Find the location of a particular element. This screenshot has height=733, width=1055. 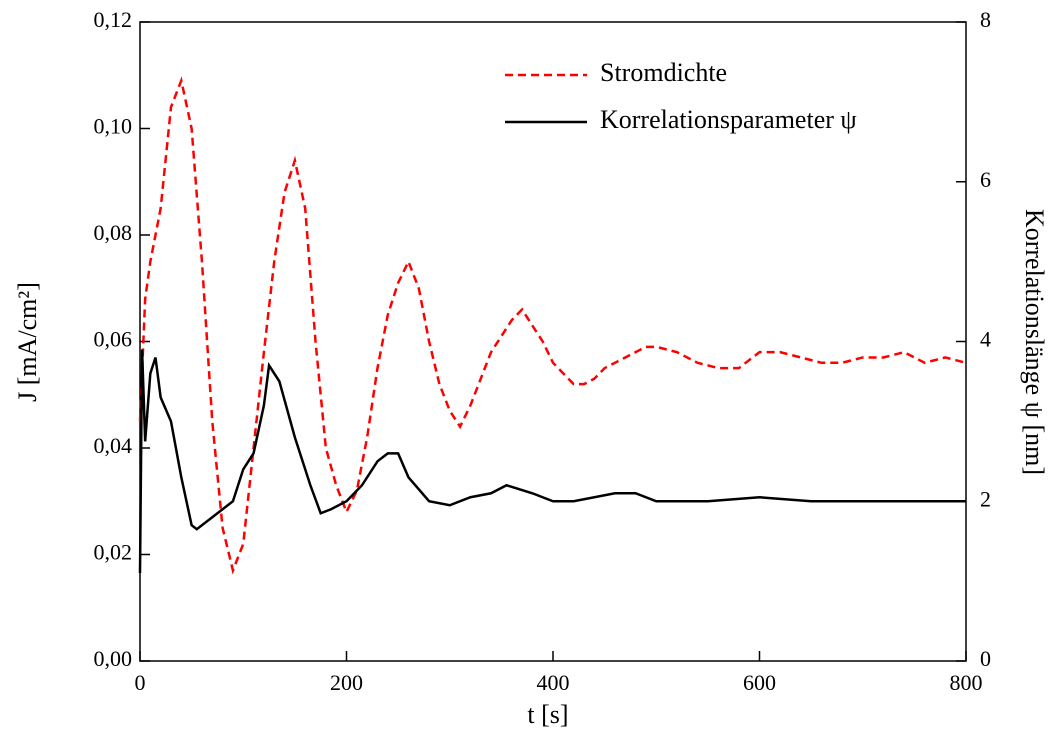

y-tick-label: 0,00 is located at coordinates (113, 658).